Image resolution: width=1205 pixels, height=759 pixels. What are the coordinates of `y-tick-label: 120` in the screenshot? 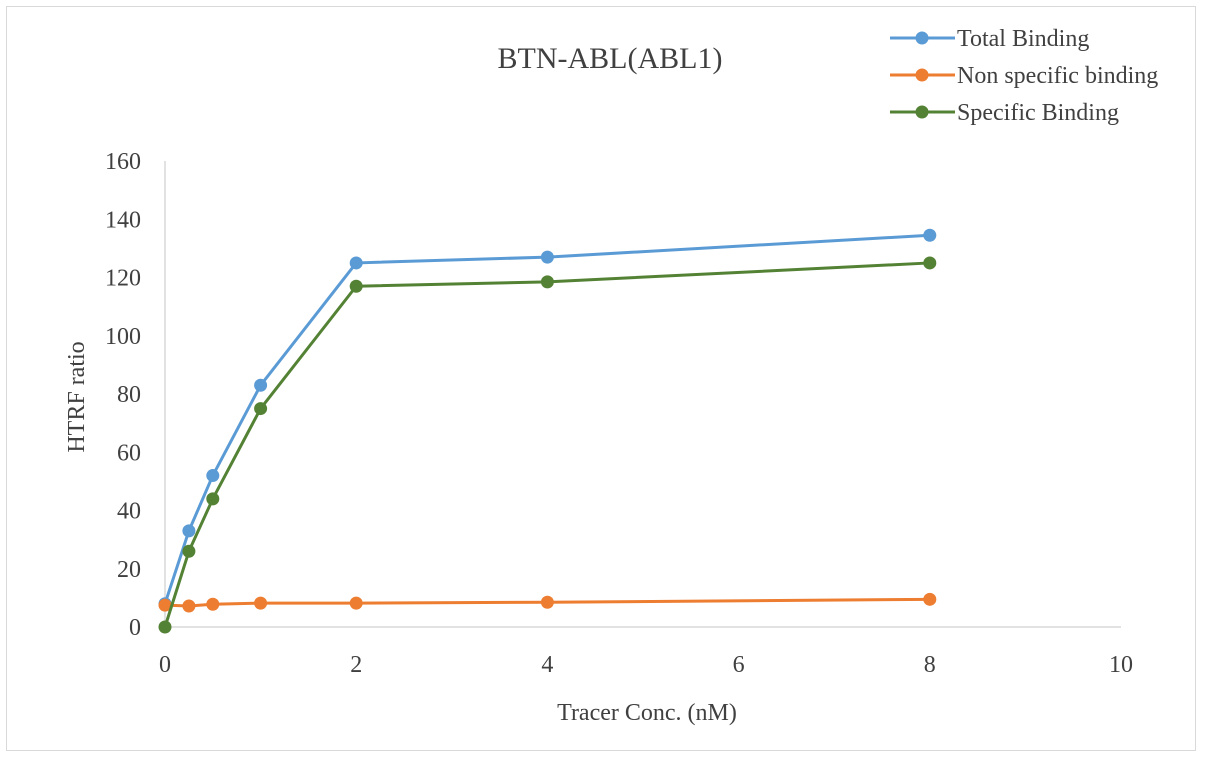 It's located at (123, 279).